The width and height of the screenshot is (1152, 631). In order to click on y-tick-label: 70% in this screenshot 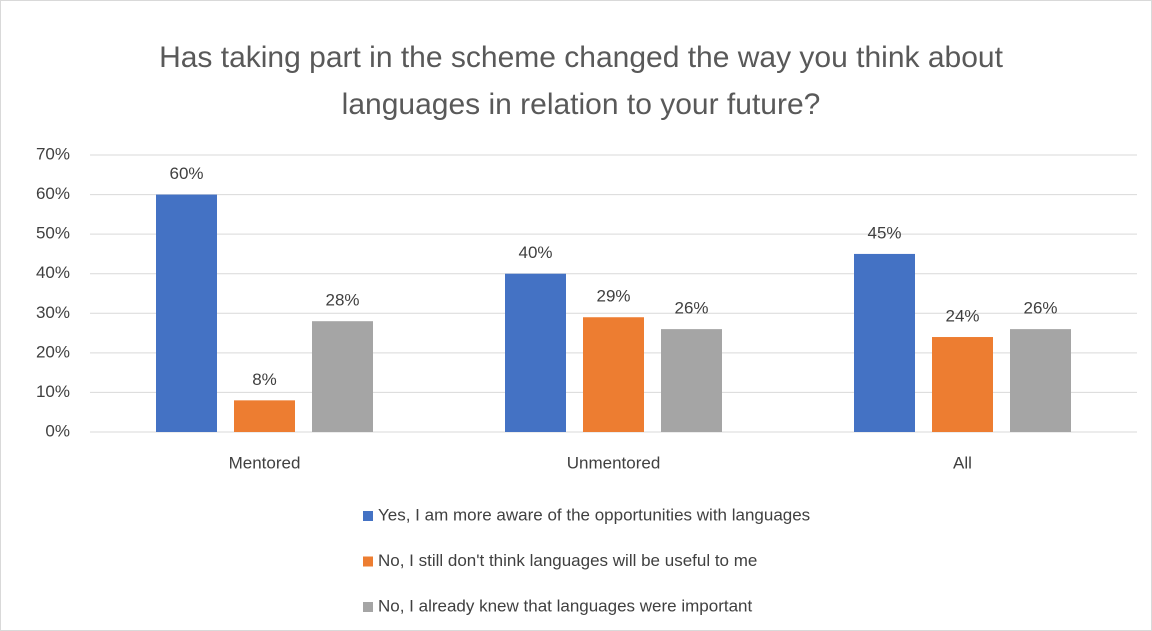, I will do `click(53, 153)`.